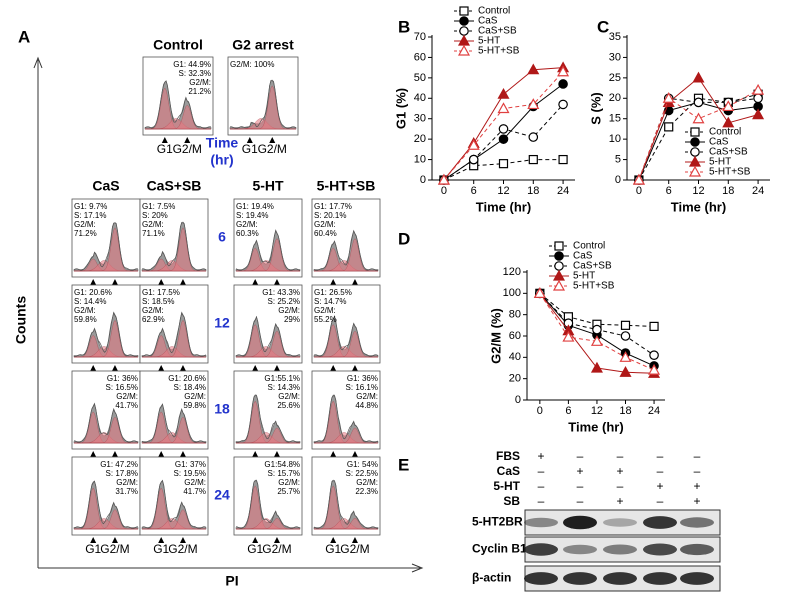 The height and width of the screenshot is (604, 786). I want to click on cycle-stat: S: 18.4%, so click(190, 387).